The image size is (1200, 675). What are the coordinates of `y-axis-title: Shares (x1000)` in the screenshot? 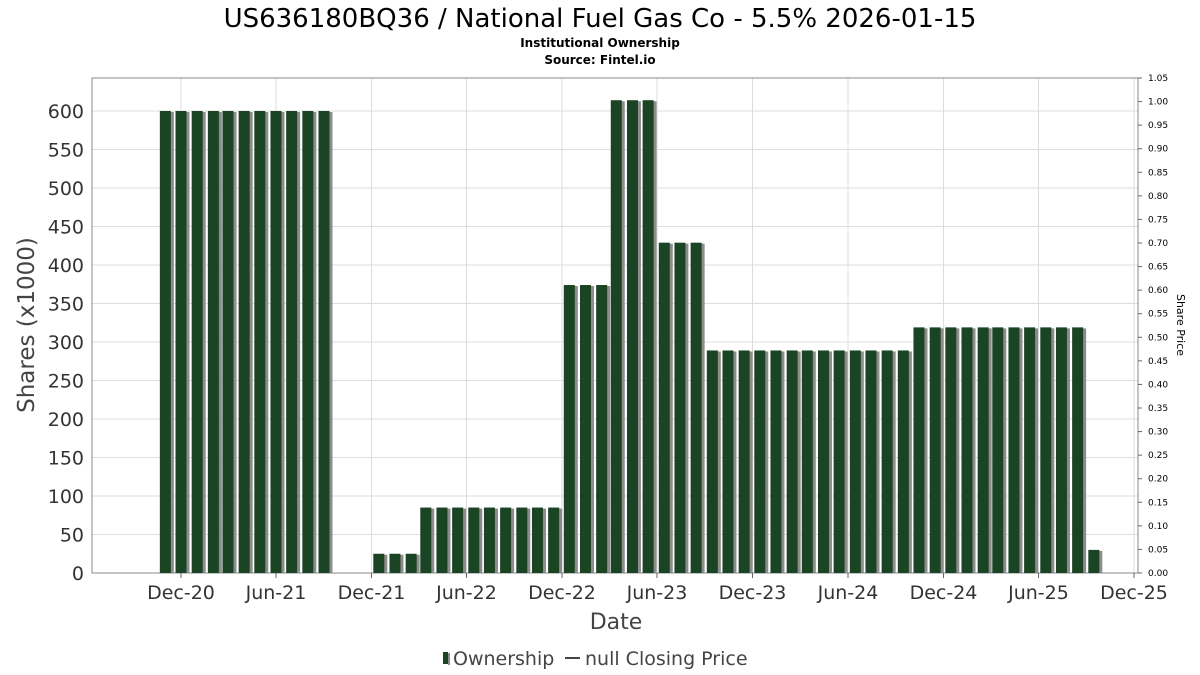 It's located at (27, 325).